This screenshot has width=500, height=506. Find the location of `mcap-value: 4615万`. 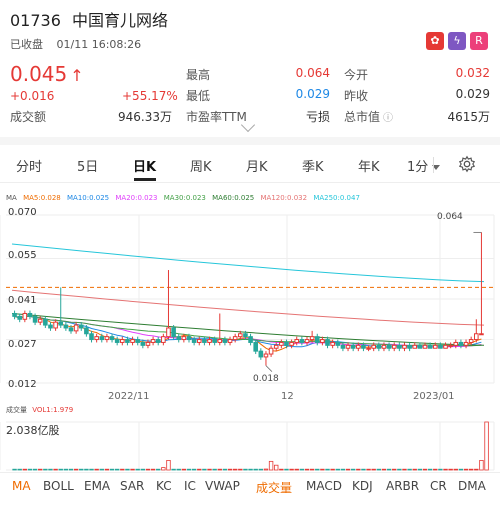

mcap-value: 4615万 is located at coordinates (468, 117).